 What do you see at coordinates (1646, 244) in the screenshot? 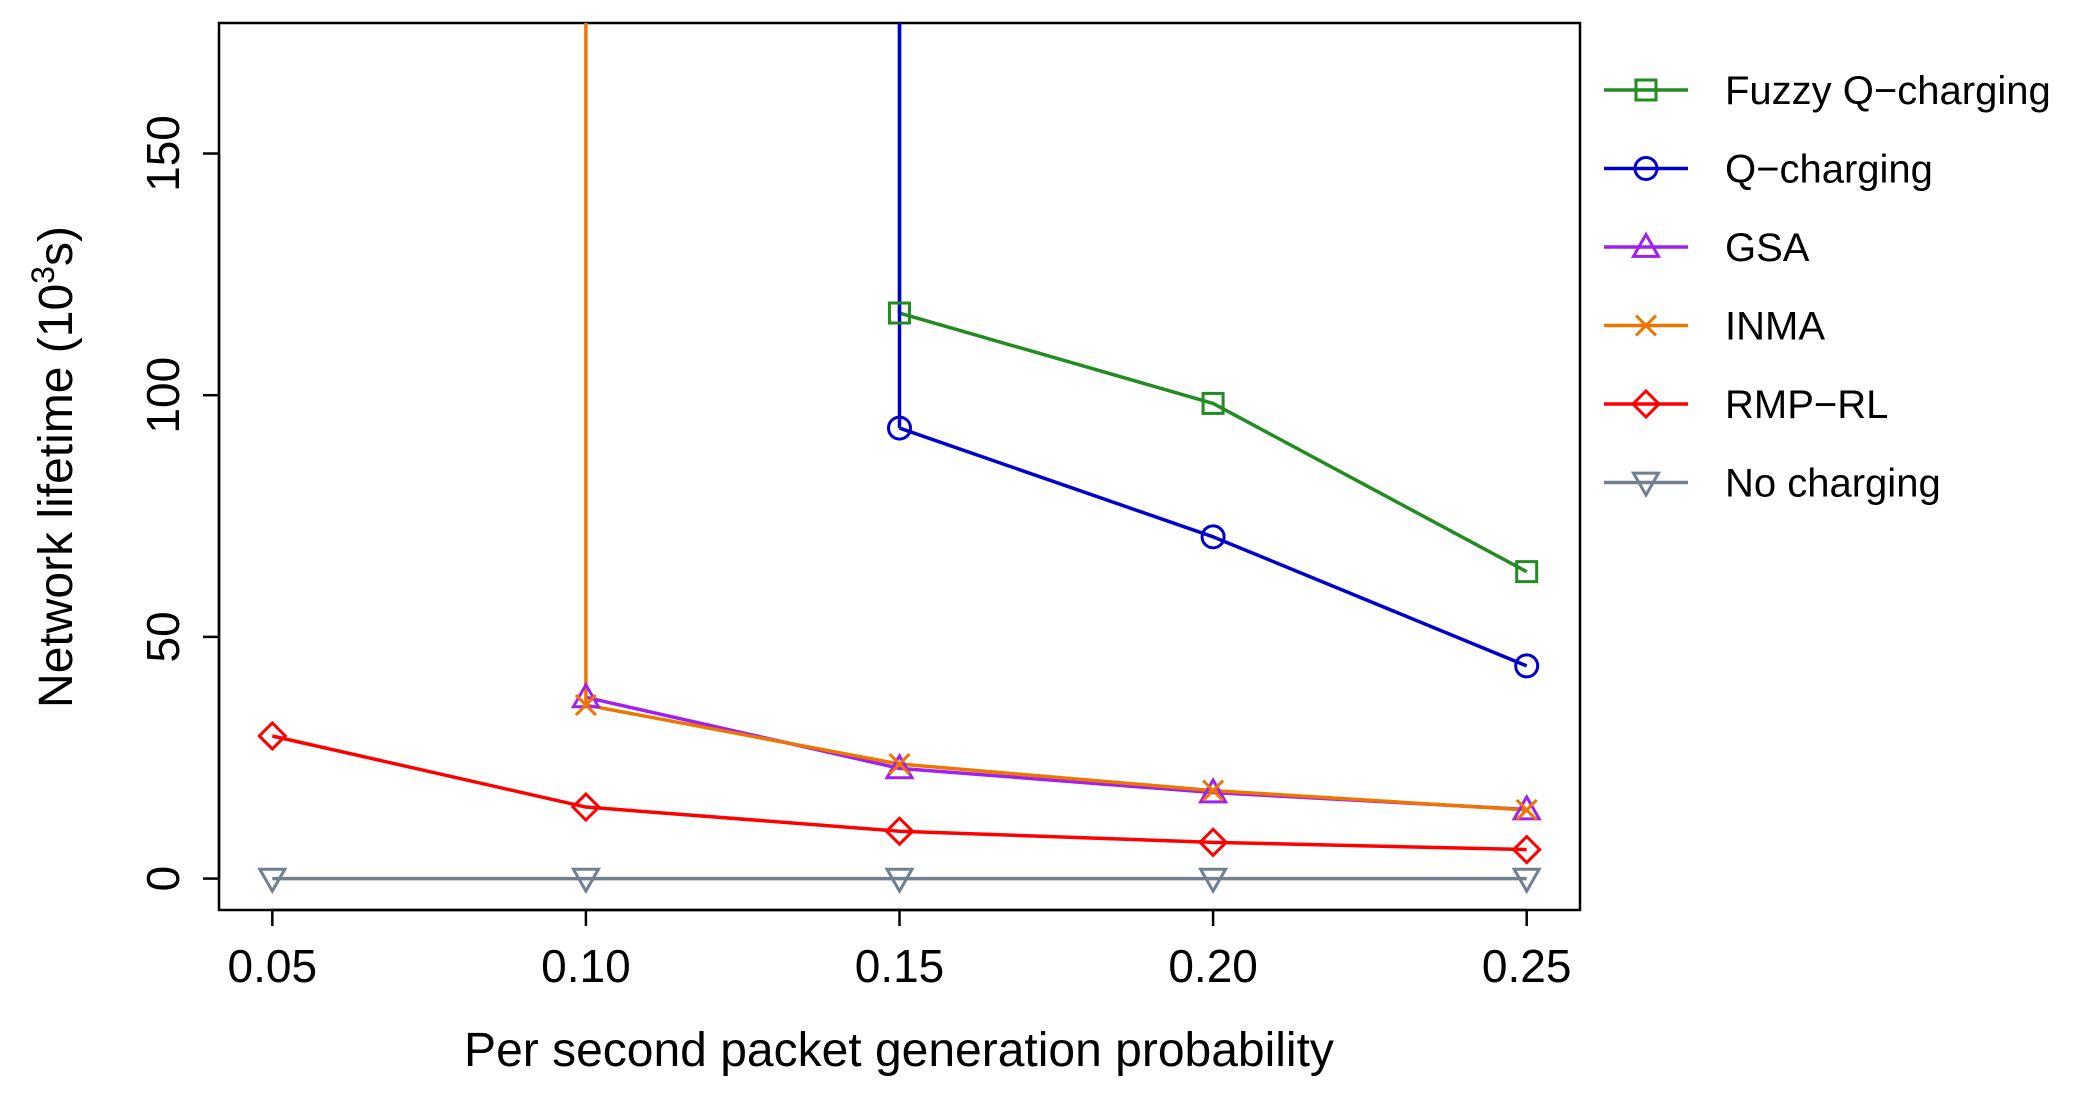
I see `legend-marker-gsa` at bounding box center [1646, 244].